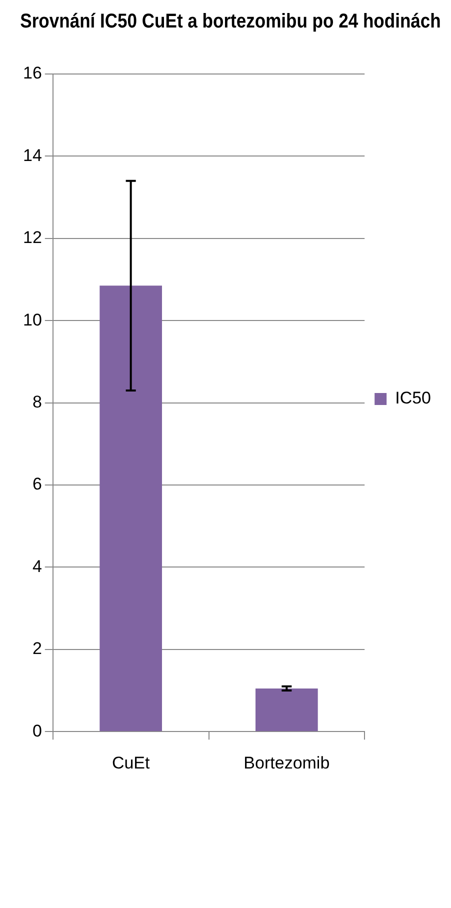 This screenshot has height=908, width=451. What do you see at coordinates (37, 402) in the screenshot?
I see `y-tick-label: 8` at bounding box center [37, 402].